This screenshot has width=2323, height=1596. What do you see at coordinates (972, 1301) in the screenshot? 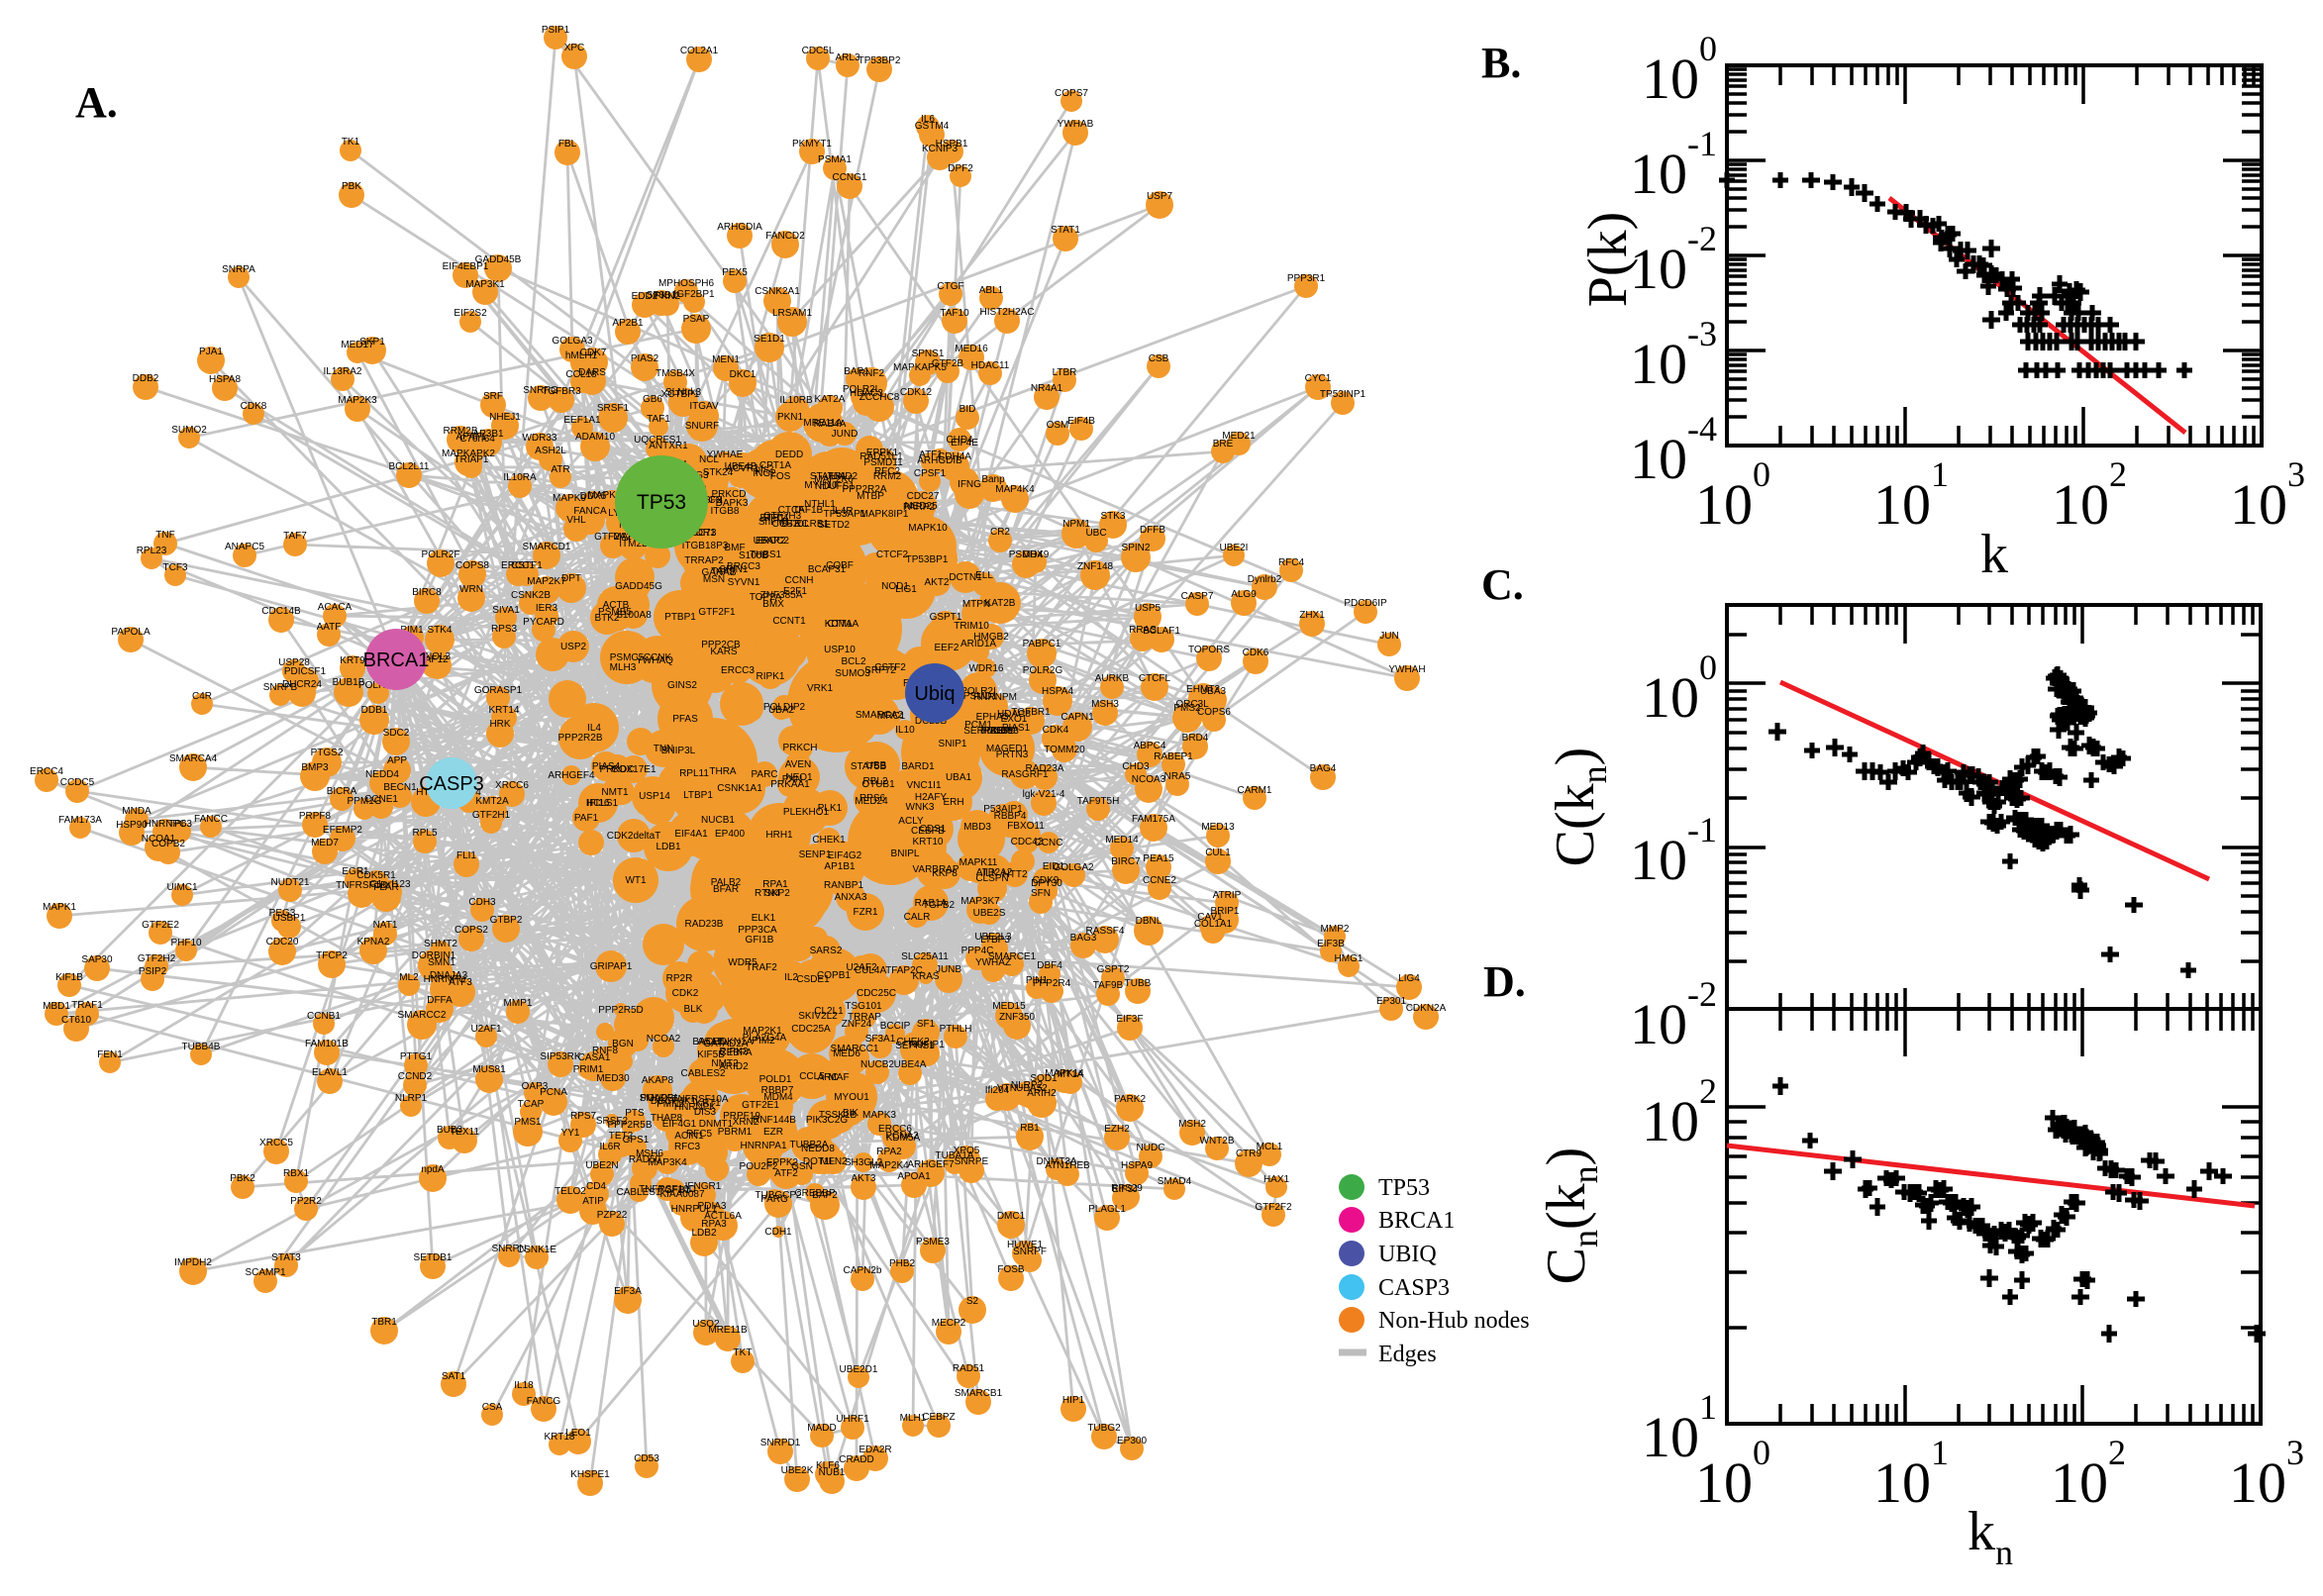
I see `svg-text: S2` at bounding box center [972, 1301].